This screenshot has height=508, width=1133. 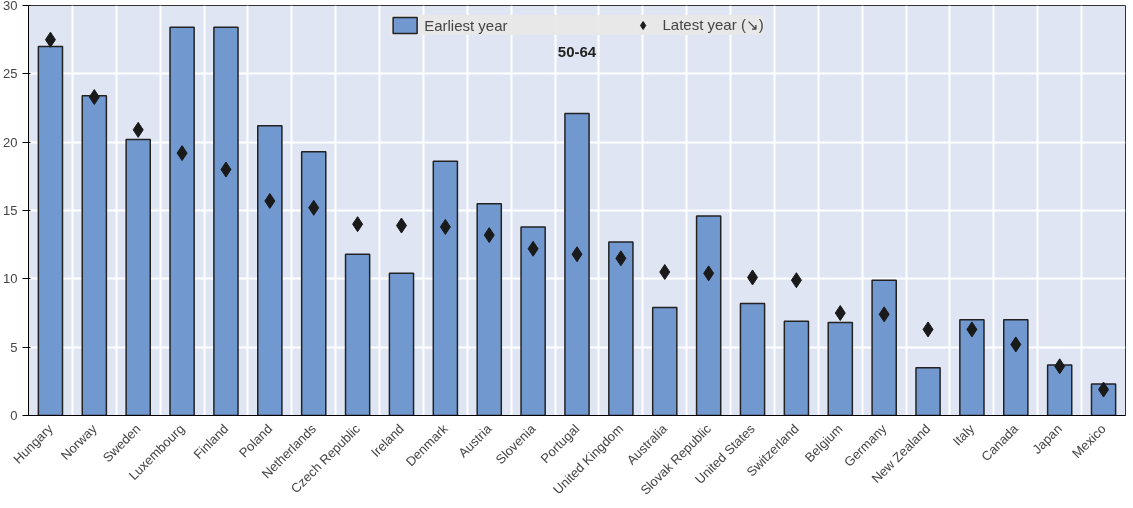 What do you see at coordinates (466, 25) in the screenshot?
I see `legend-label: Earliest year` at bounding box center [466, 25].